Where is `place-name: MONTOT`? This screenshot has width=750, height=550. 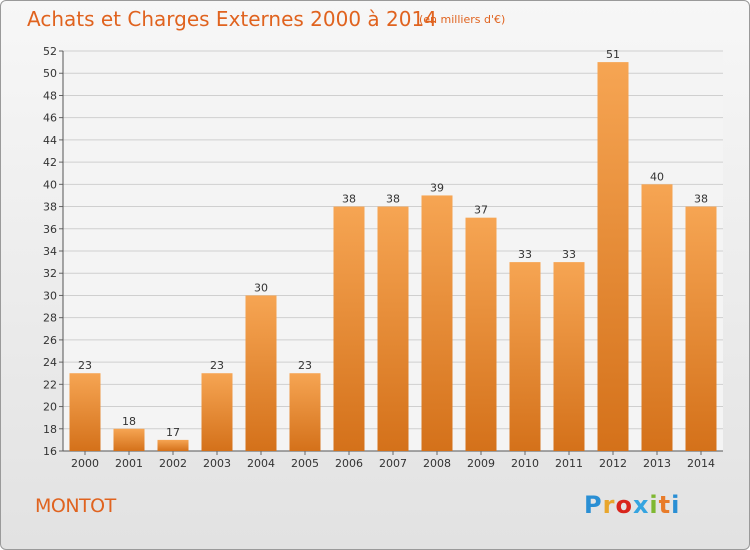
place-name: MONTOT is located at coordinates (75, 506).